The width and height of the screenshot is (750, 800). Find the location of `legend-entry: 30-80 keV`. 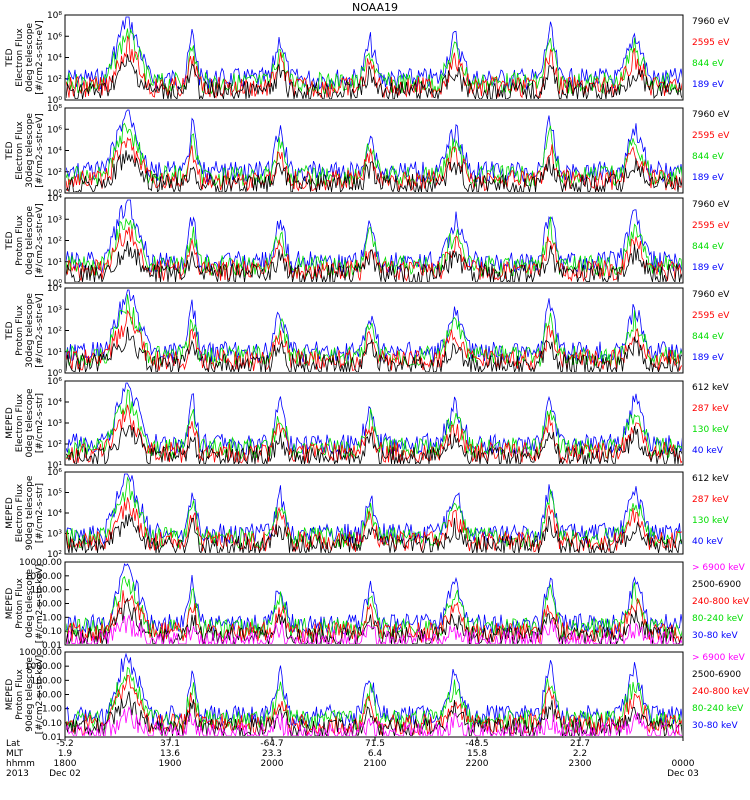

legend-entry: 30-80 keV is located at coordinates (715, 636).